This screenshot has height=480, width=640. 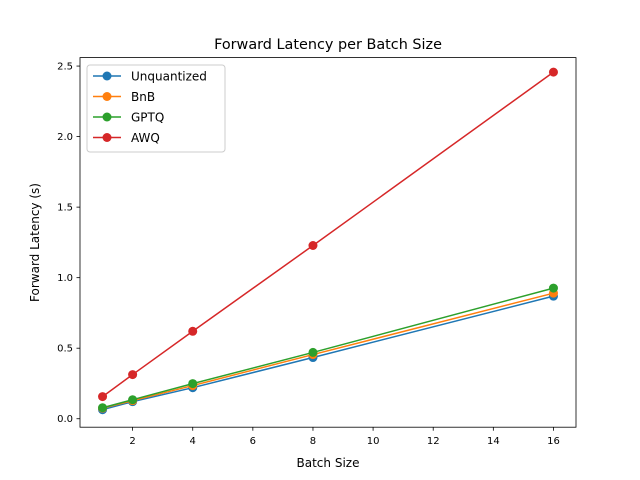 I want to click on x-tick-label: 6, so click(x=253, y=441).